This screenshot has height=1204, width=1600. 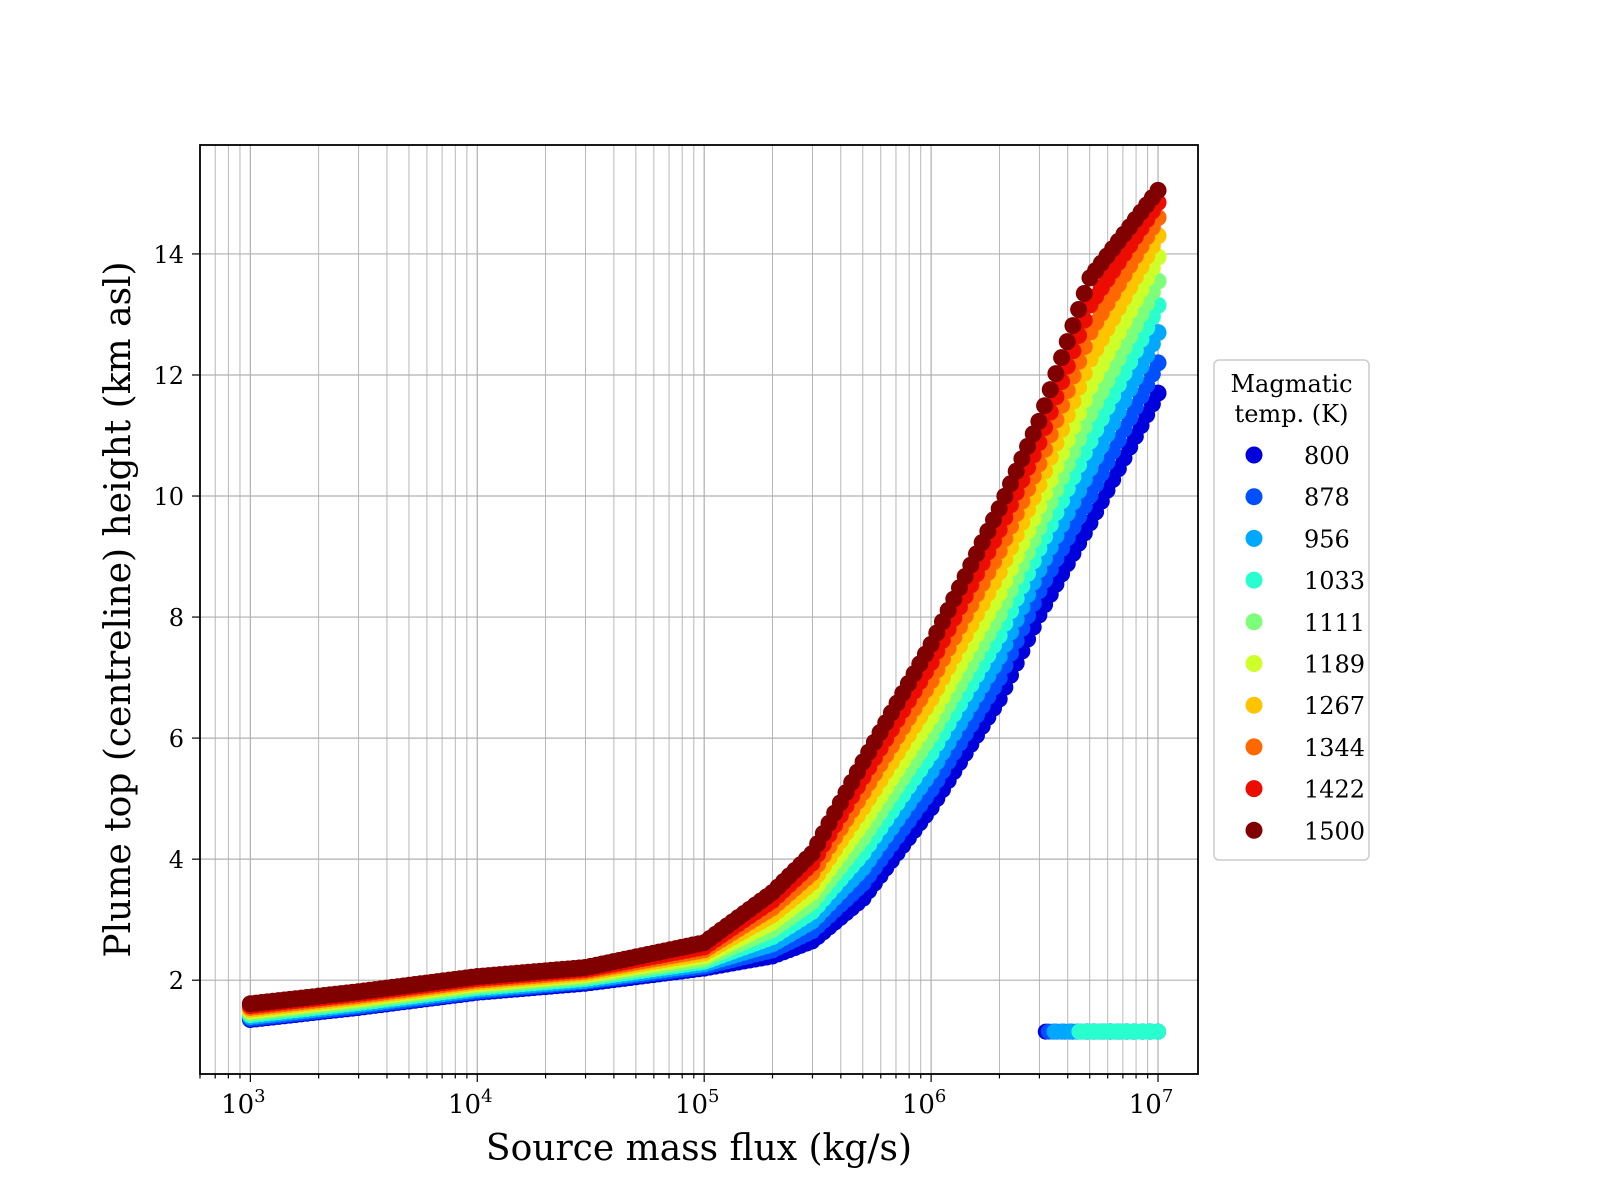 I want to click on x-axis-label: Source mass flux (kg/s), so click(x=699, y=1148).